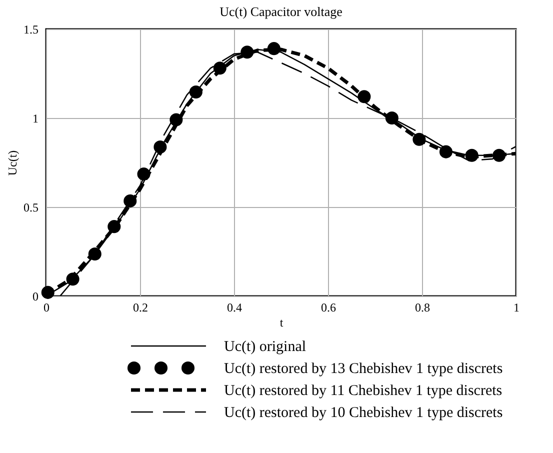 The height and width of the screenshot is (453, 553). I want to click on chart-title: Uc(t) Capacitor voltage, so click(281, 11).